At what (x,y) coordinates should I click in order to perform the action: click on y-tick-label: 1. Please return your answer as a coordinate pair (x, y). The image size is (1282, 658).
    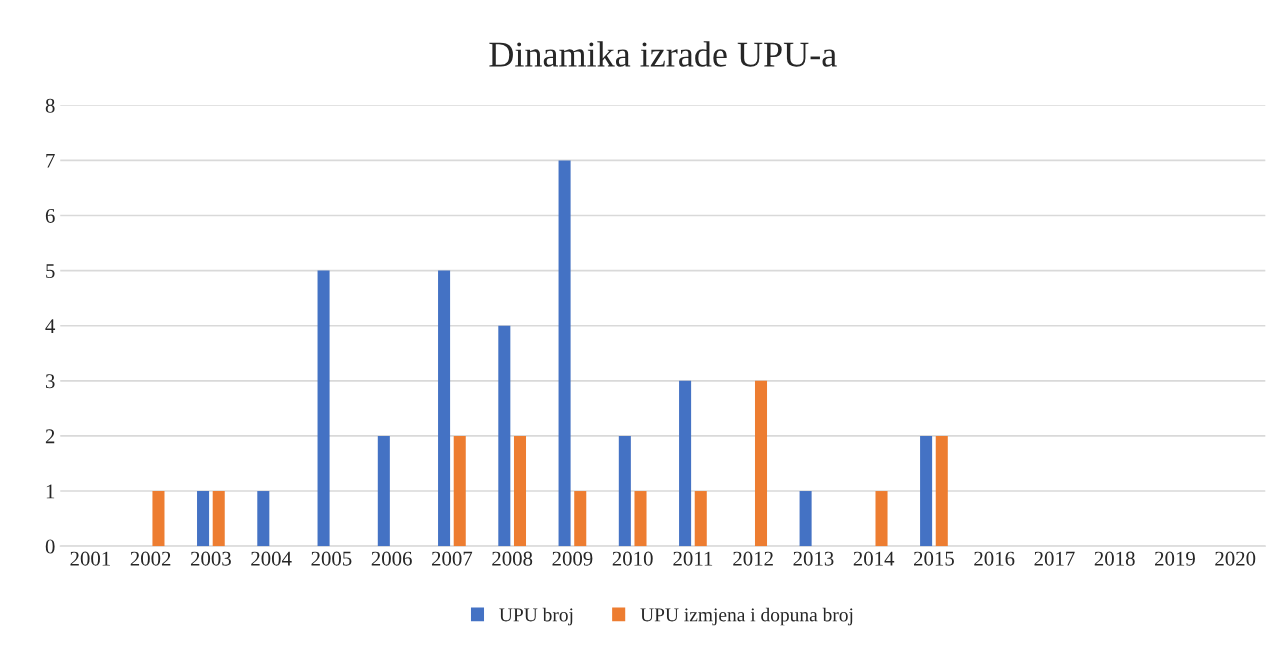
    Looking at the image, I should click on (50, 491).